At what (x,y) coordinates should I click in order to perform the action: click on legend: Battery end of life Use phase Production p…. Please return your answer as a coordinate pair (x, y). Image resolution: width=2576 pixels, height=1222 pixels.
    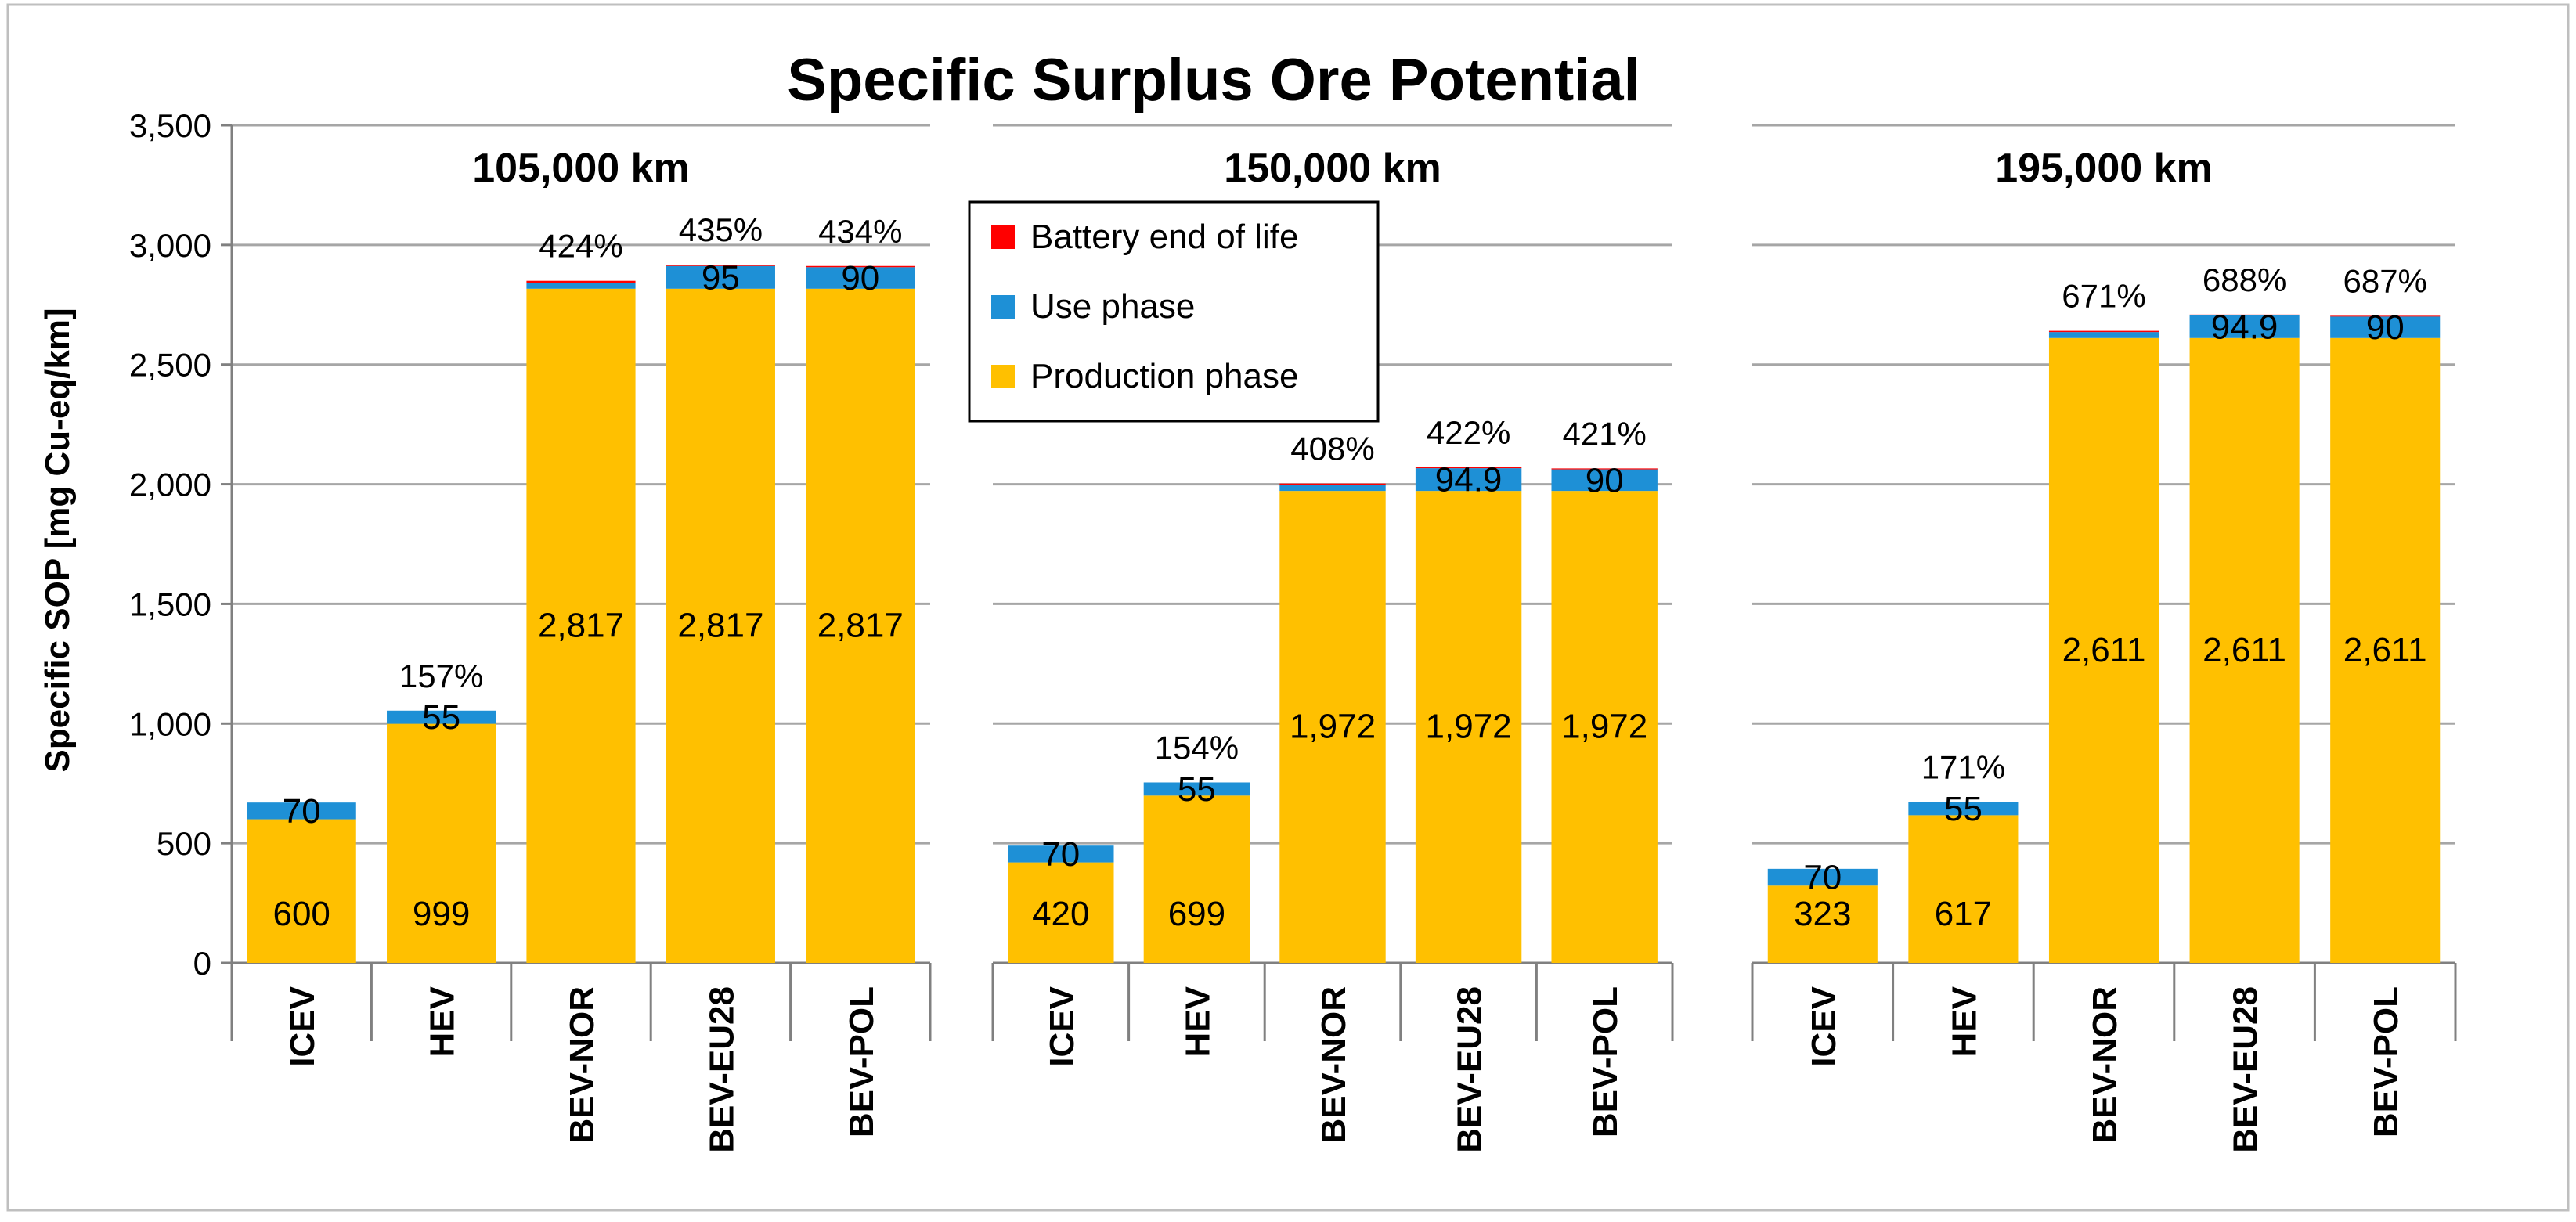
    Looking at the image, I should click on (1174, 312).